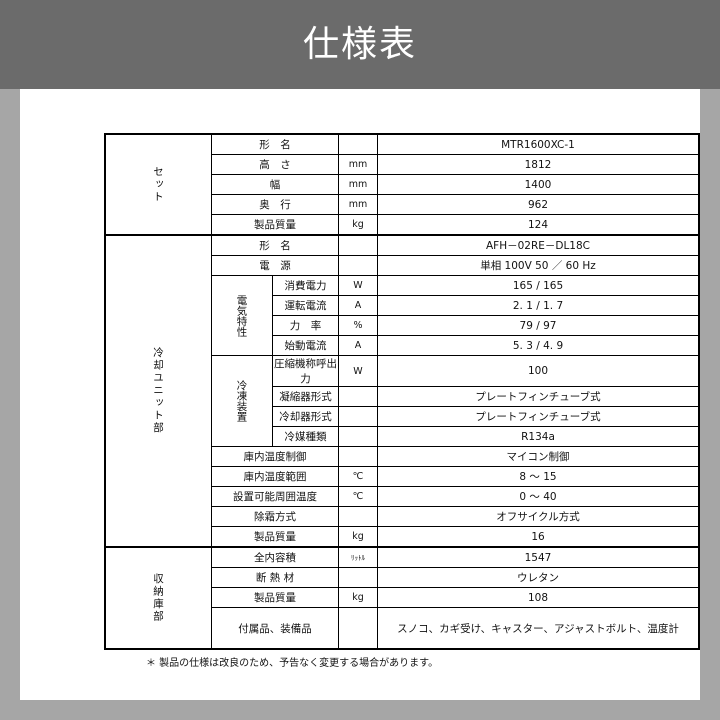  I want to click on section-storage: 収納庫部, so click(158, 598).